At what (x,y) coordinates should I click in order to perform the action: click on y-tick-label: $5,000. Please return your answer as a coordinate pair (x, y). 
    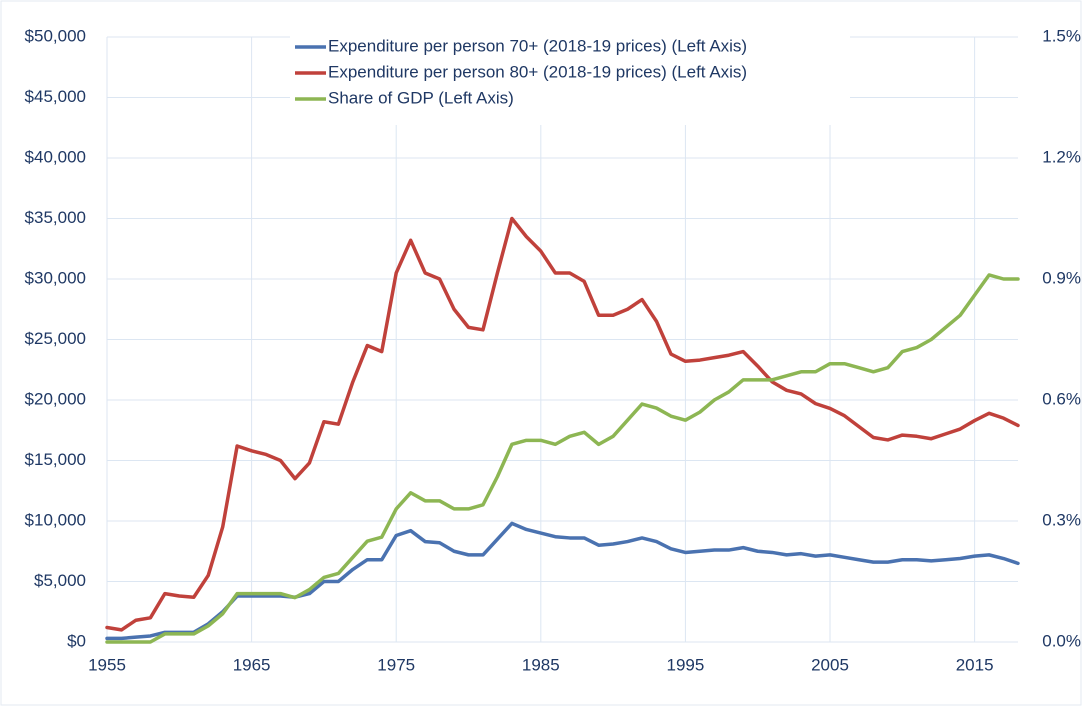
    Looking at the image, I should click on (60, 580).